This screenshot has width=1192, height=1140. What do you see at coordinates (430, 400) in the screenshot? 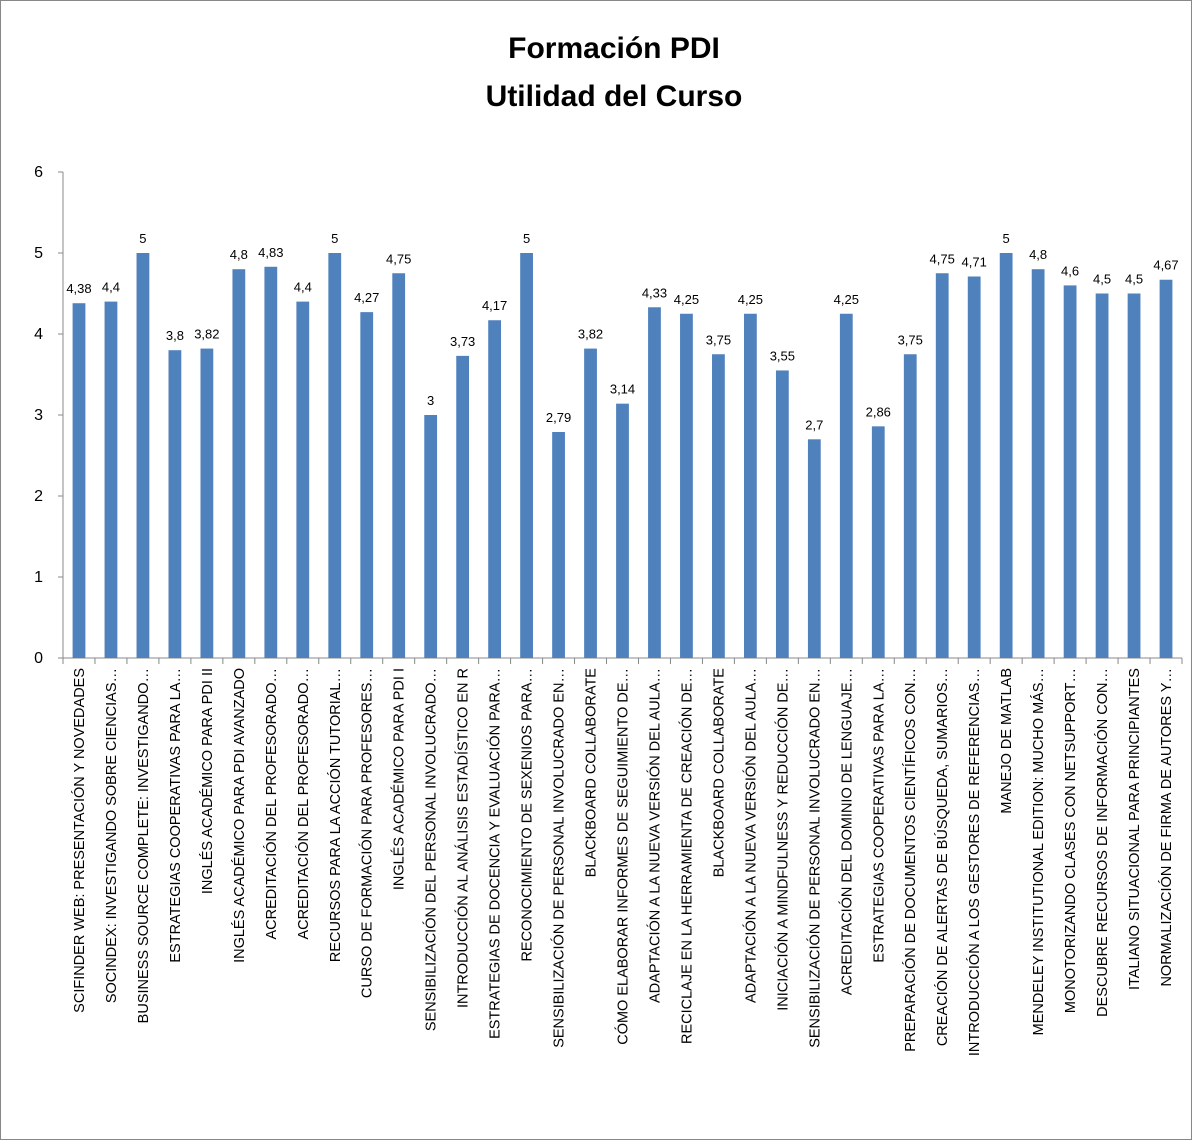
I see `value-label: 3` at bounding box center [430, 400].